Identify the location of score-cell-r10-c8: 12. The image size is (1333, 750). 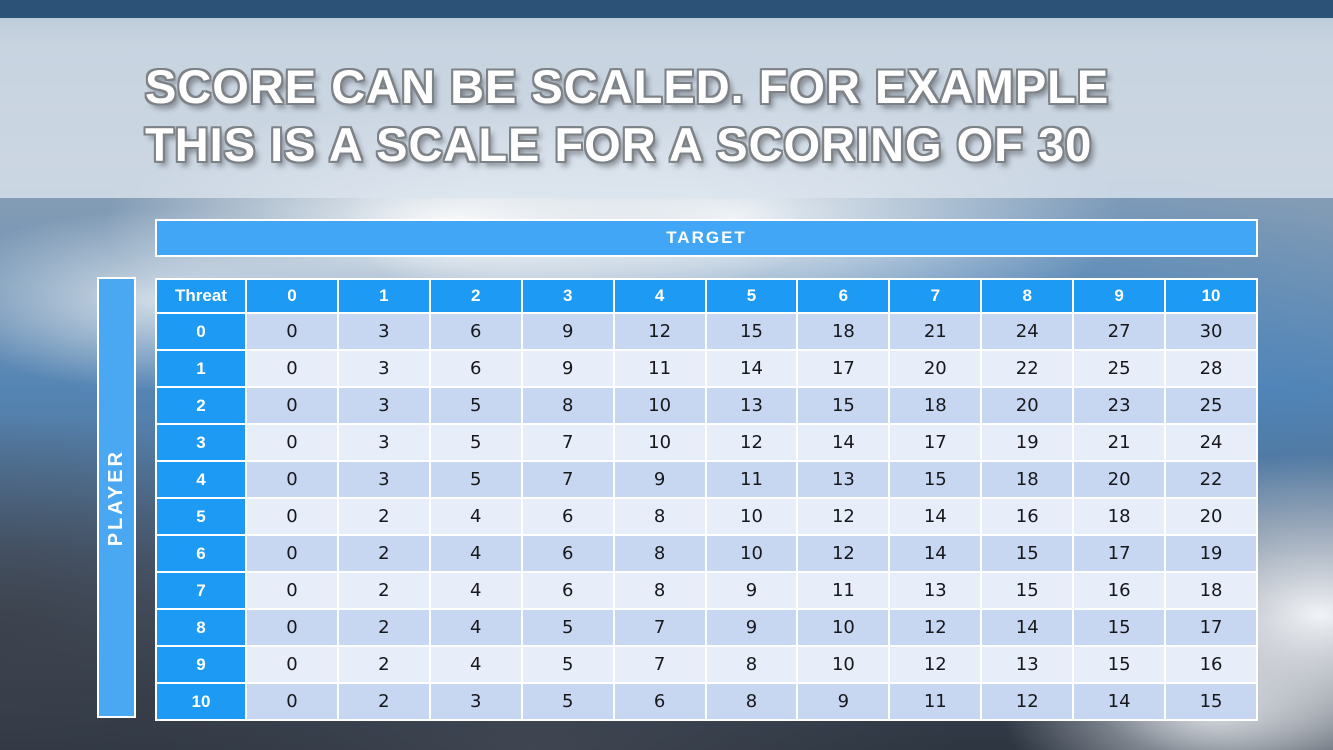
(1027, 701).